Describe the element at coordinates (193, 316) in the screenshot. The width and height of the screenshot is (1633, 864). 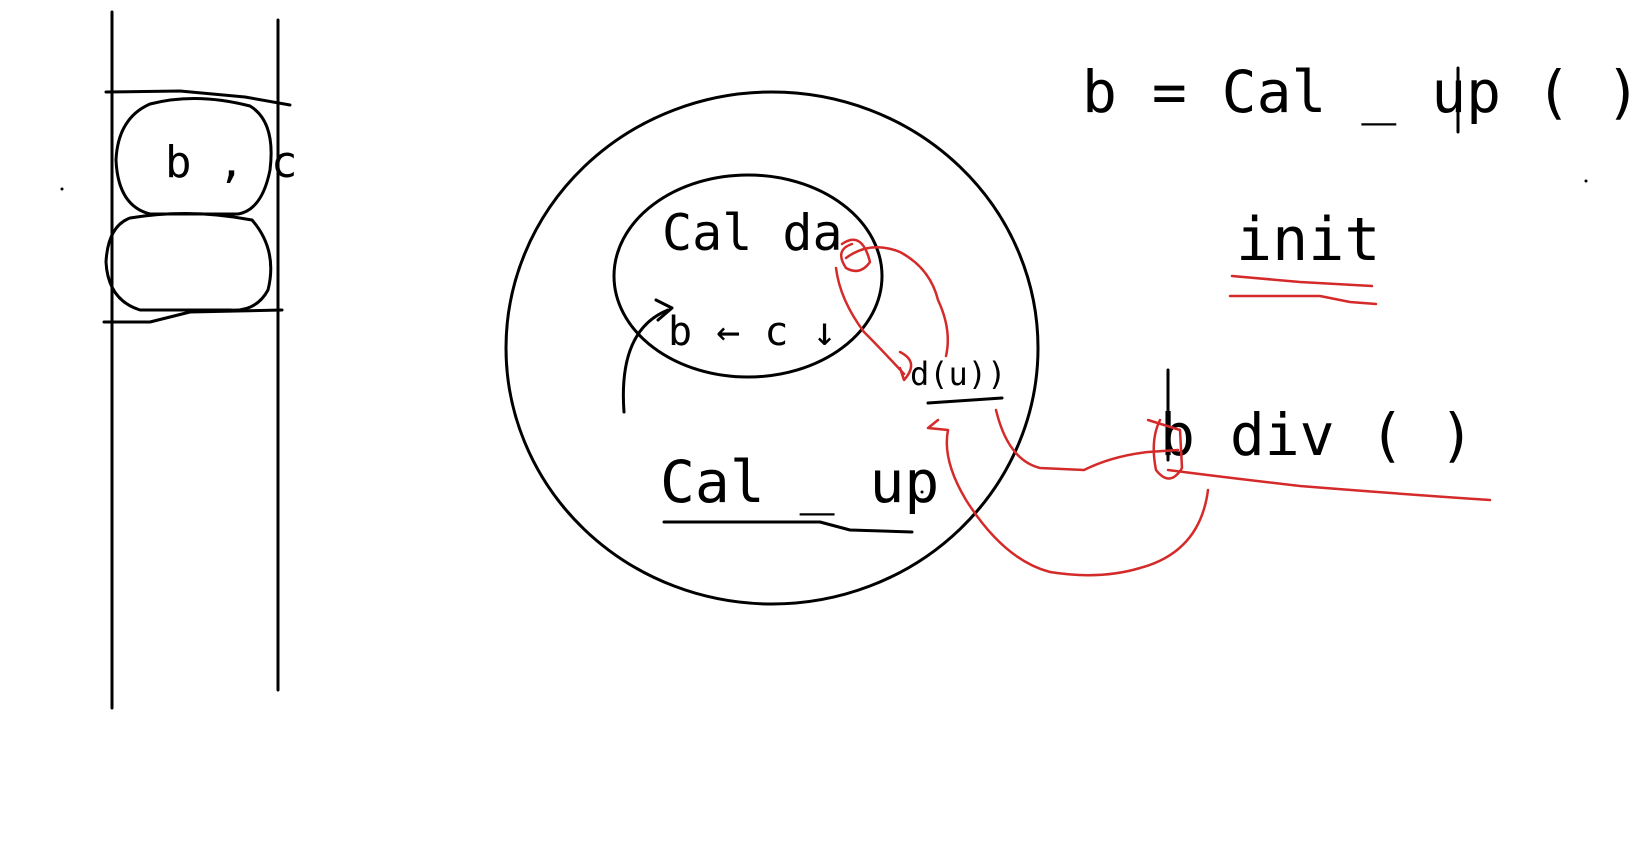
I see `stack-bottom-divider` at that location.